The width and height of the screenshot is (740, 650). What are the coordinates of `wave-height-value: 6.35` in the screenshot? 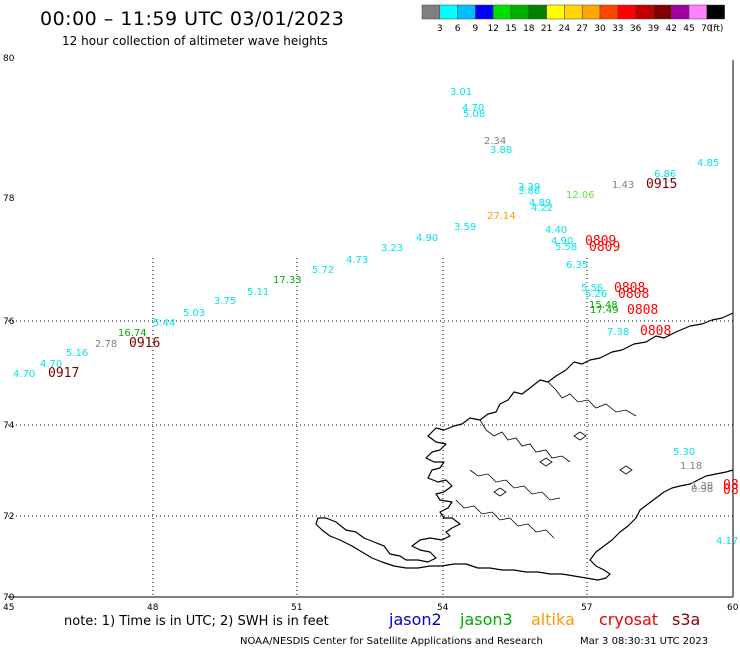 It's located at (577, 265).